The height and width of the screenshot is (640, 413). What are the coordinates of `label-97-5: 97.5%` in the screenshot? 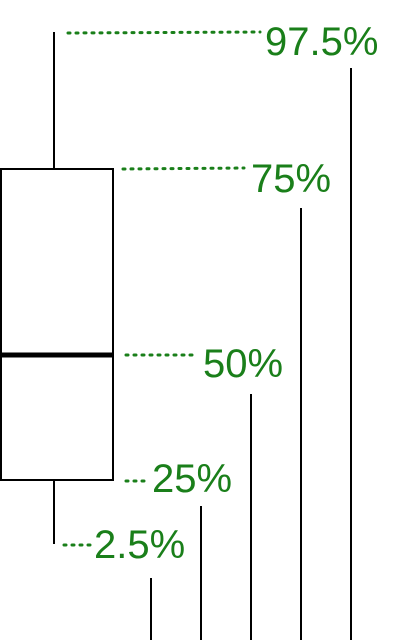 It's located at (321, 42).